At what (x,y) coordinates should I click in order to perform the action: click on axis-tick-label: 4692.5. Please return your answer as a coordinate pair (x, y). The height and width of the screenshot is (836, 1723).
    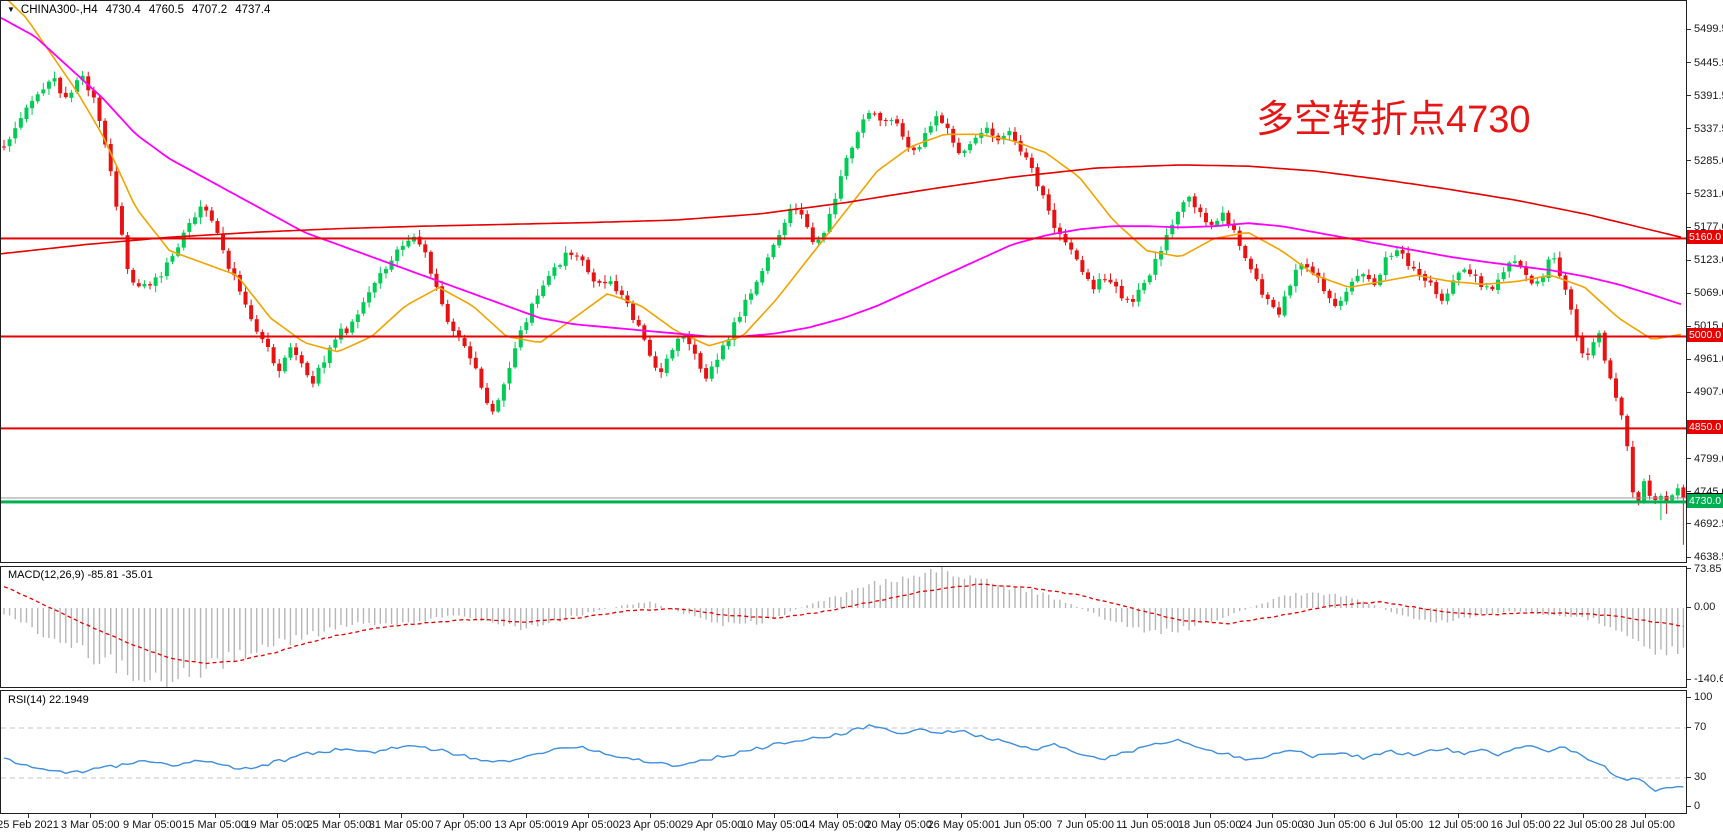
    Looking at the image, I should click on (1708, 523).